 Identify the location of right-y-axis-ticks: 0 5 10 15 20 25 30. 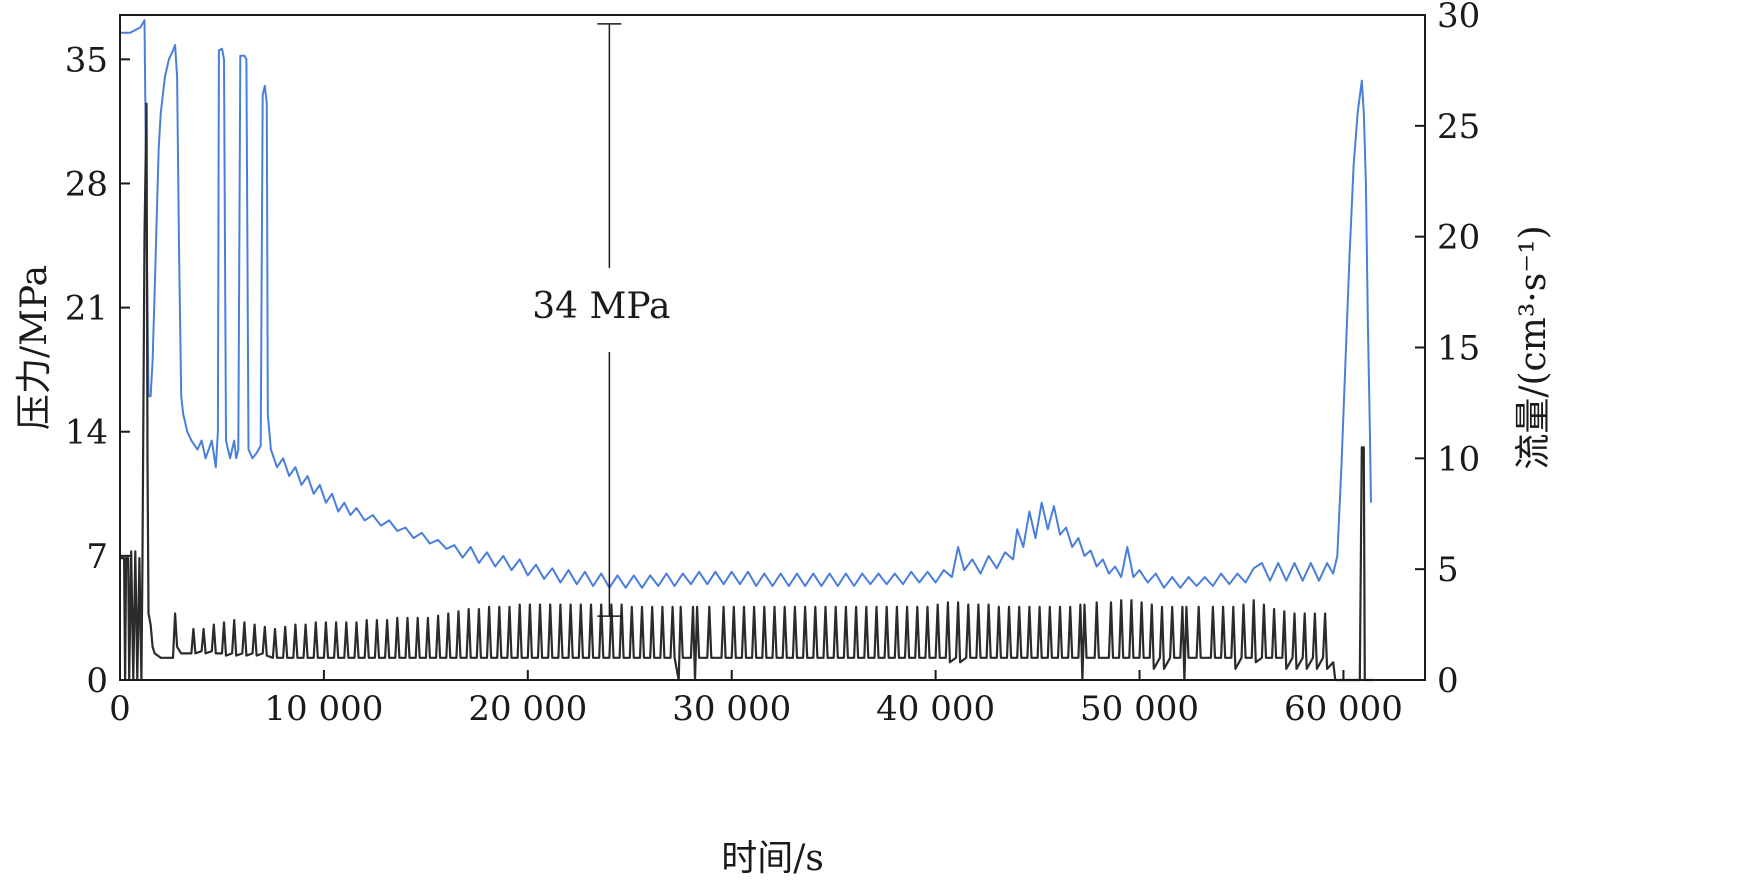
(1447, 350).